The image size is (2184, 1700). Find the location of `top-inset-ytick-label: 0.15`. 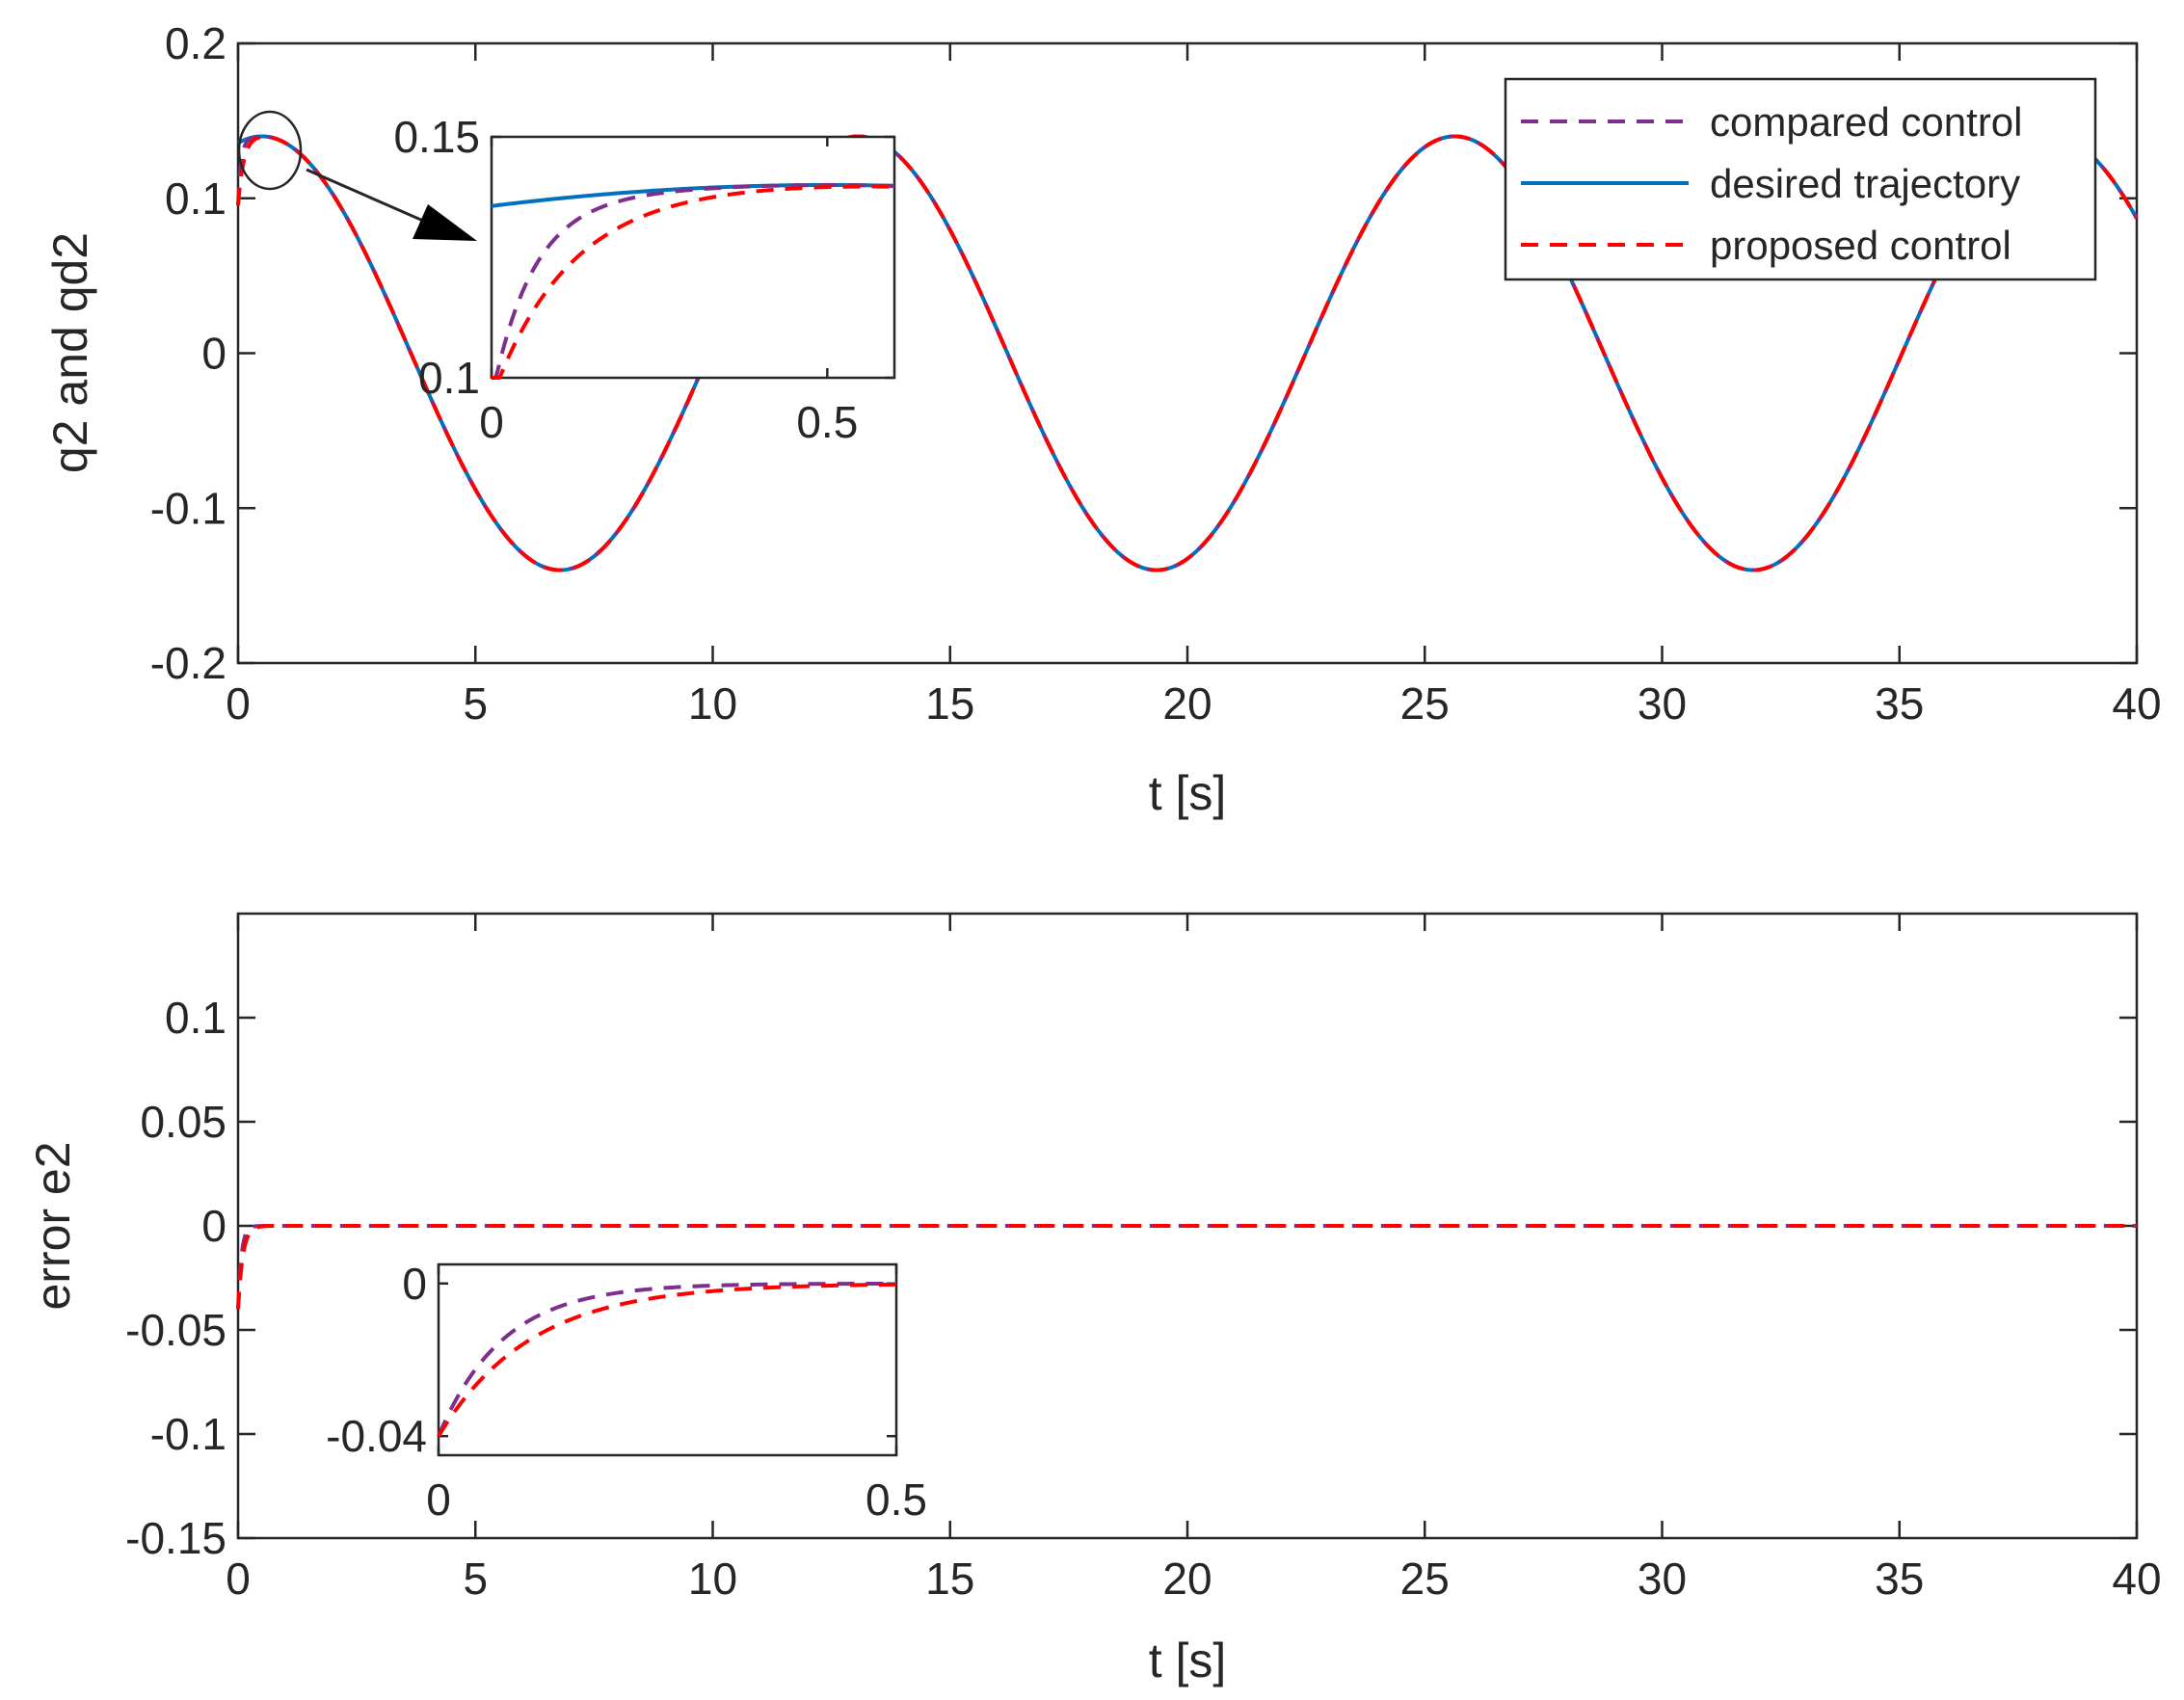

top-inset-ytick-label: 0.15 is located at coordinates (436, 137).